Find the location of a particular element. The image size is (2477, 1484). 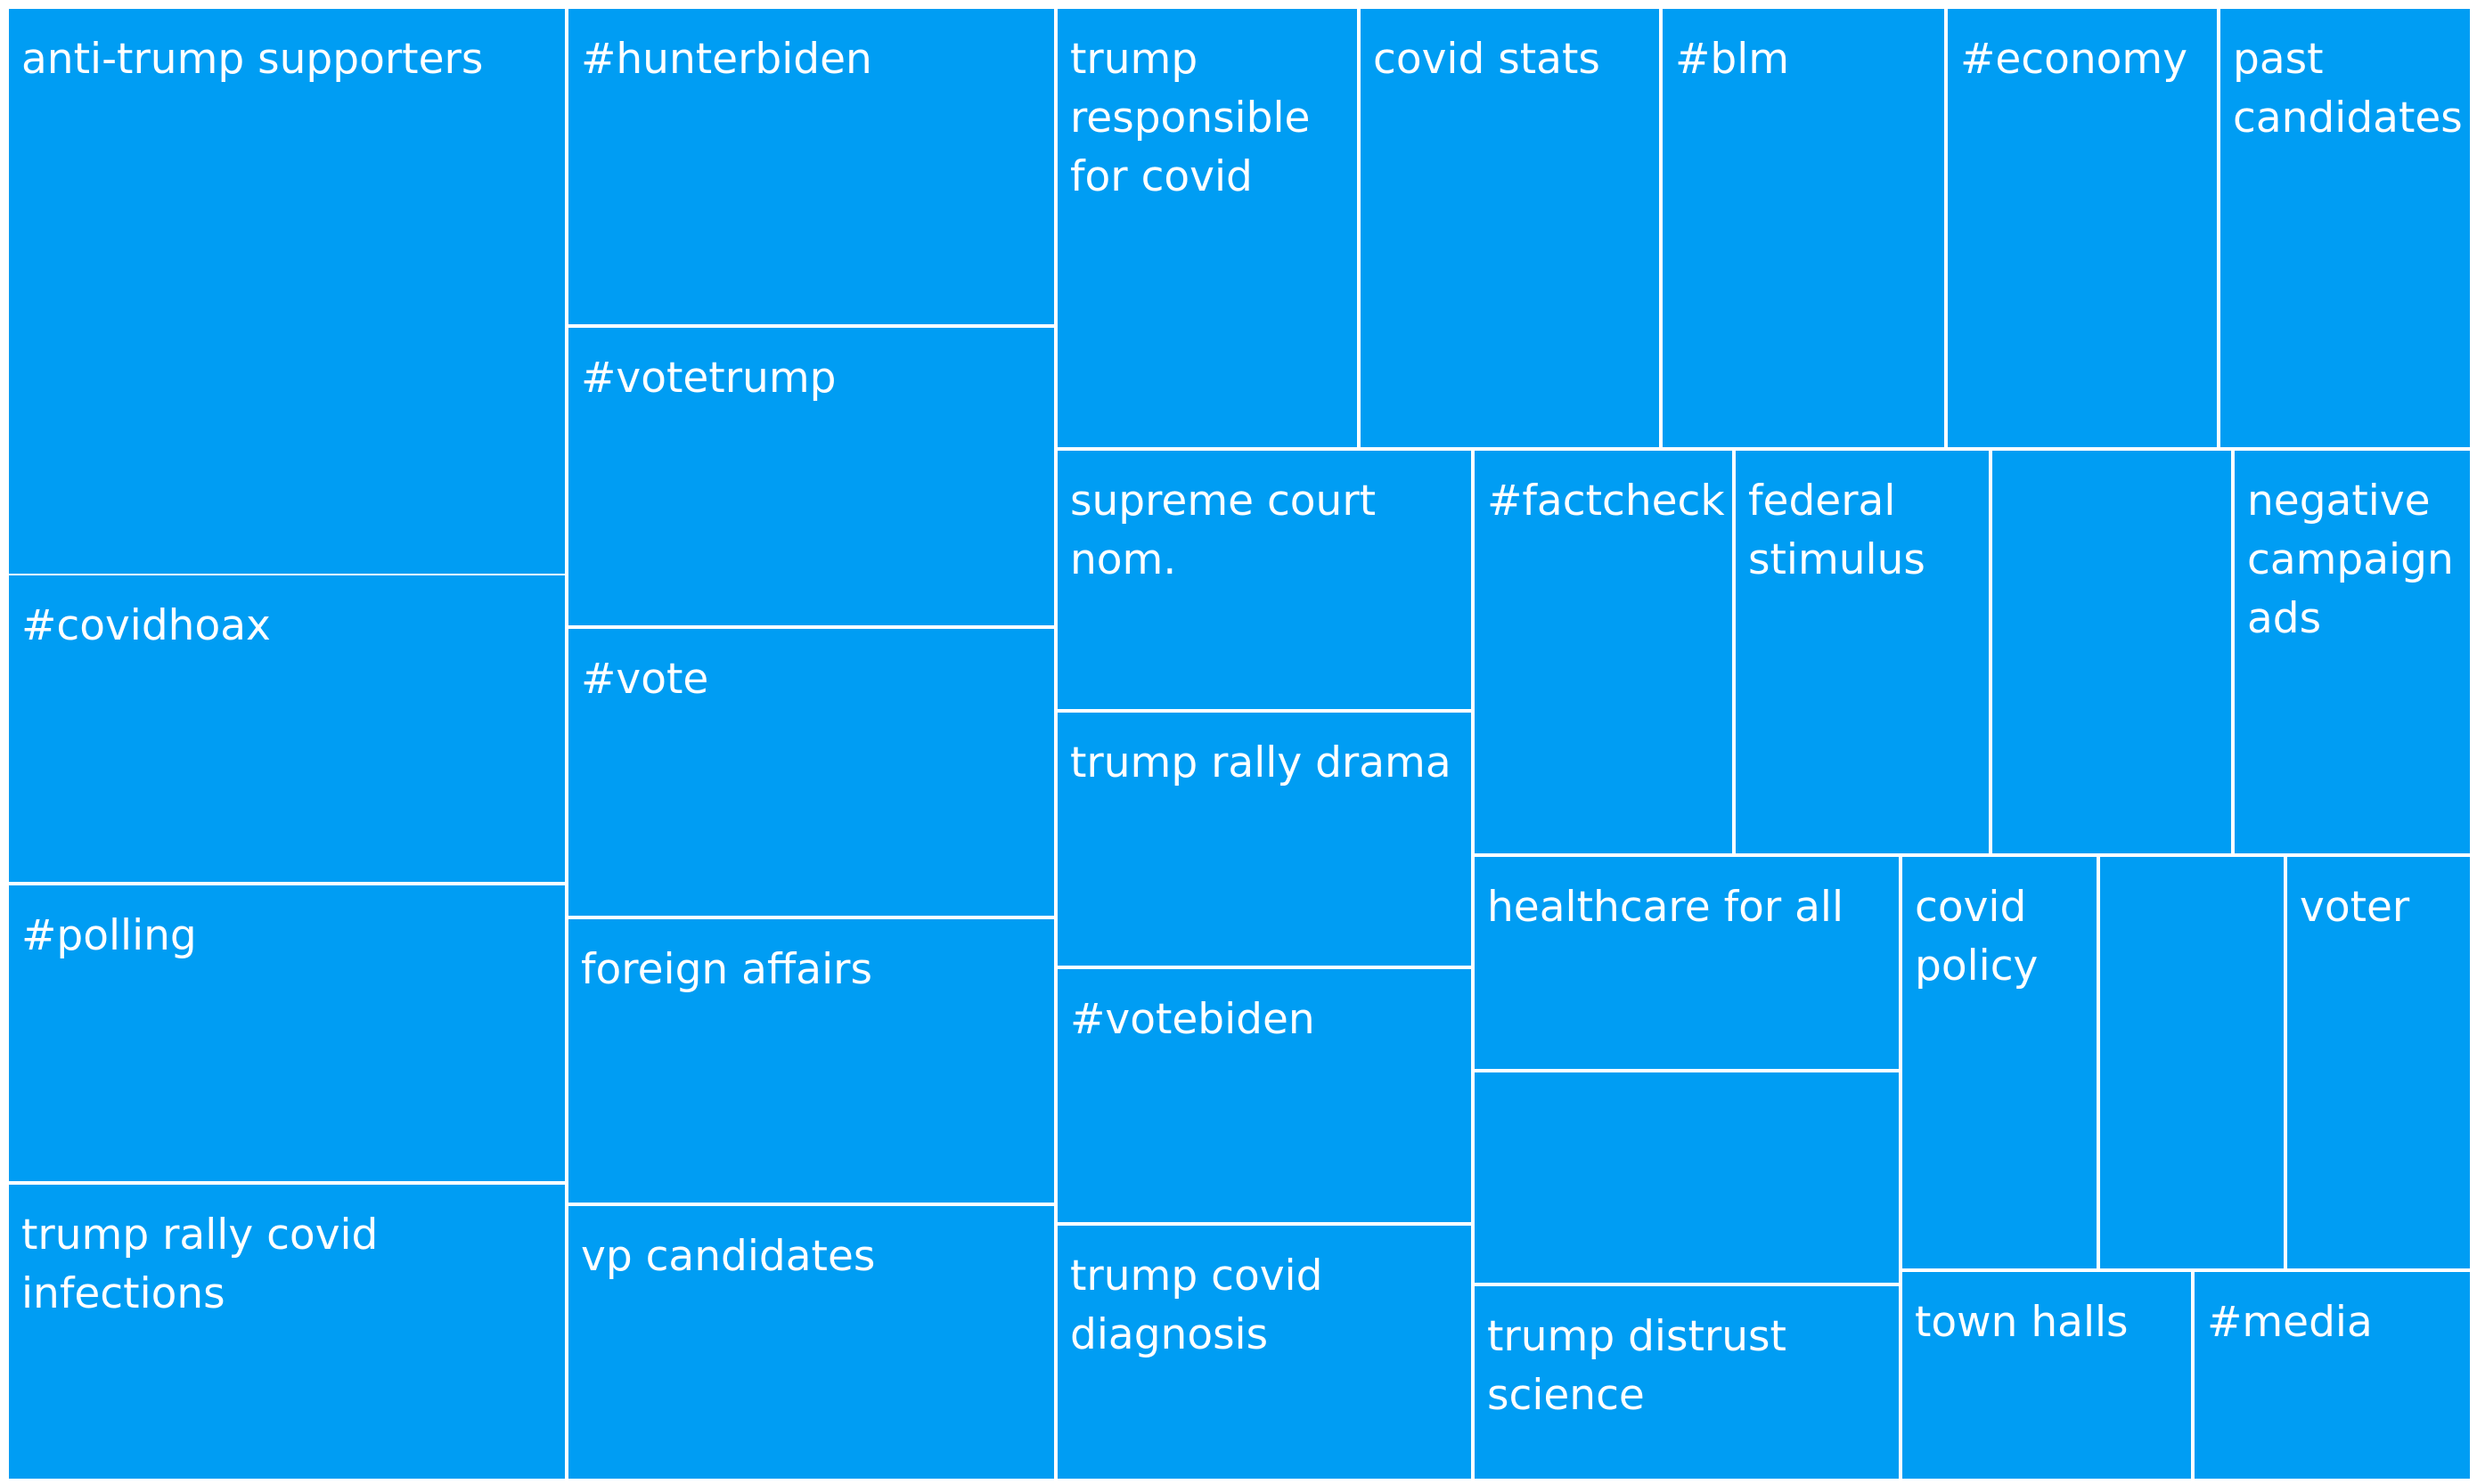

treemap-tile: #vote is located at coordinates (811, 772).